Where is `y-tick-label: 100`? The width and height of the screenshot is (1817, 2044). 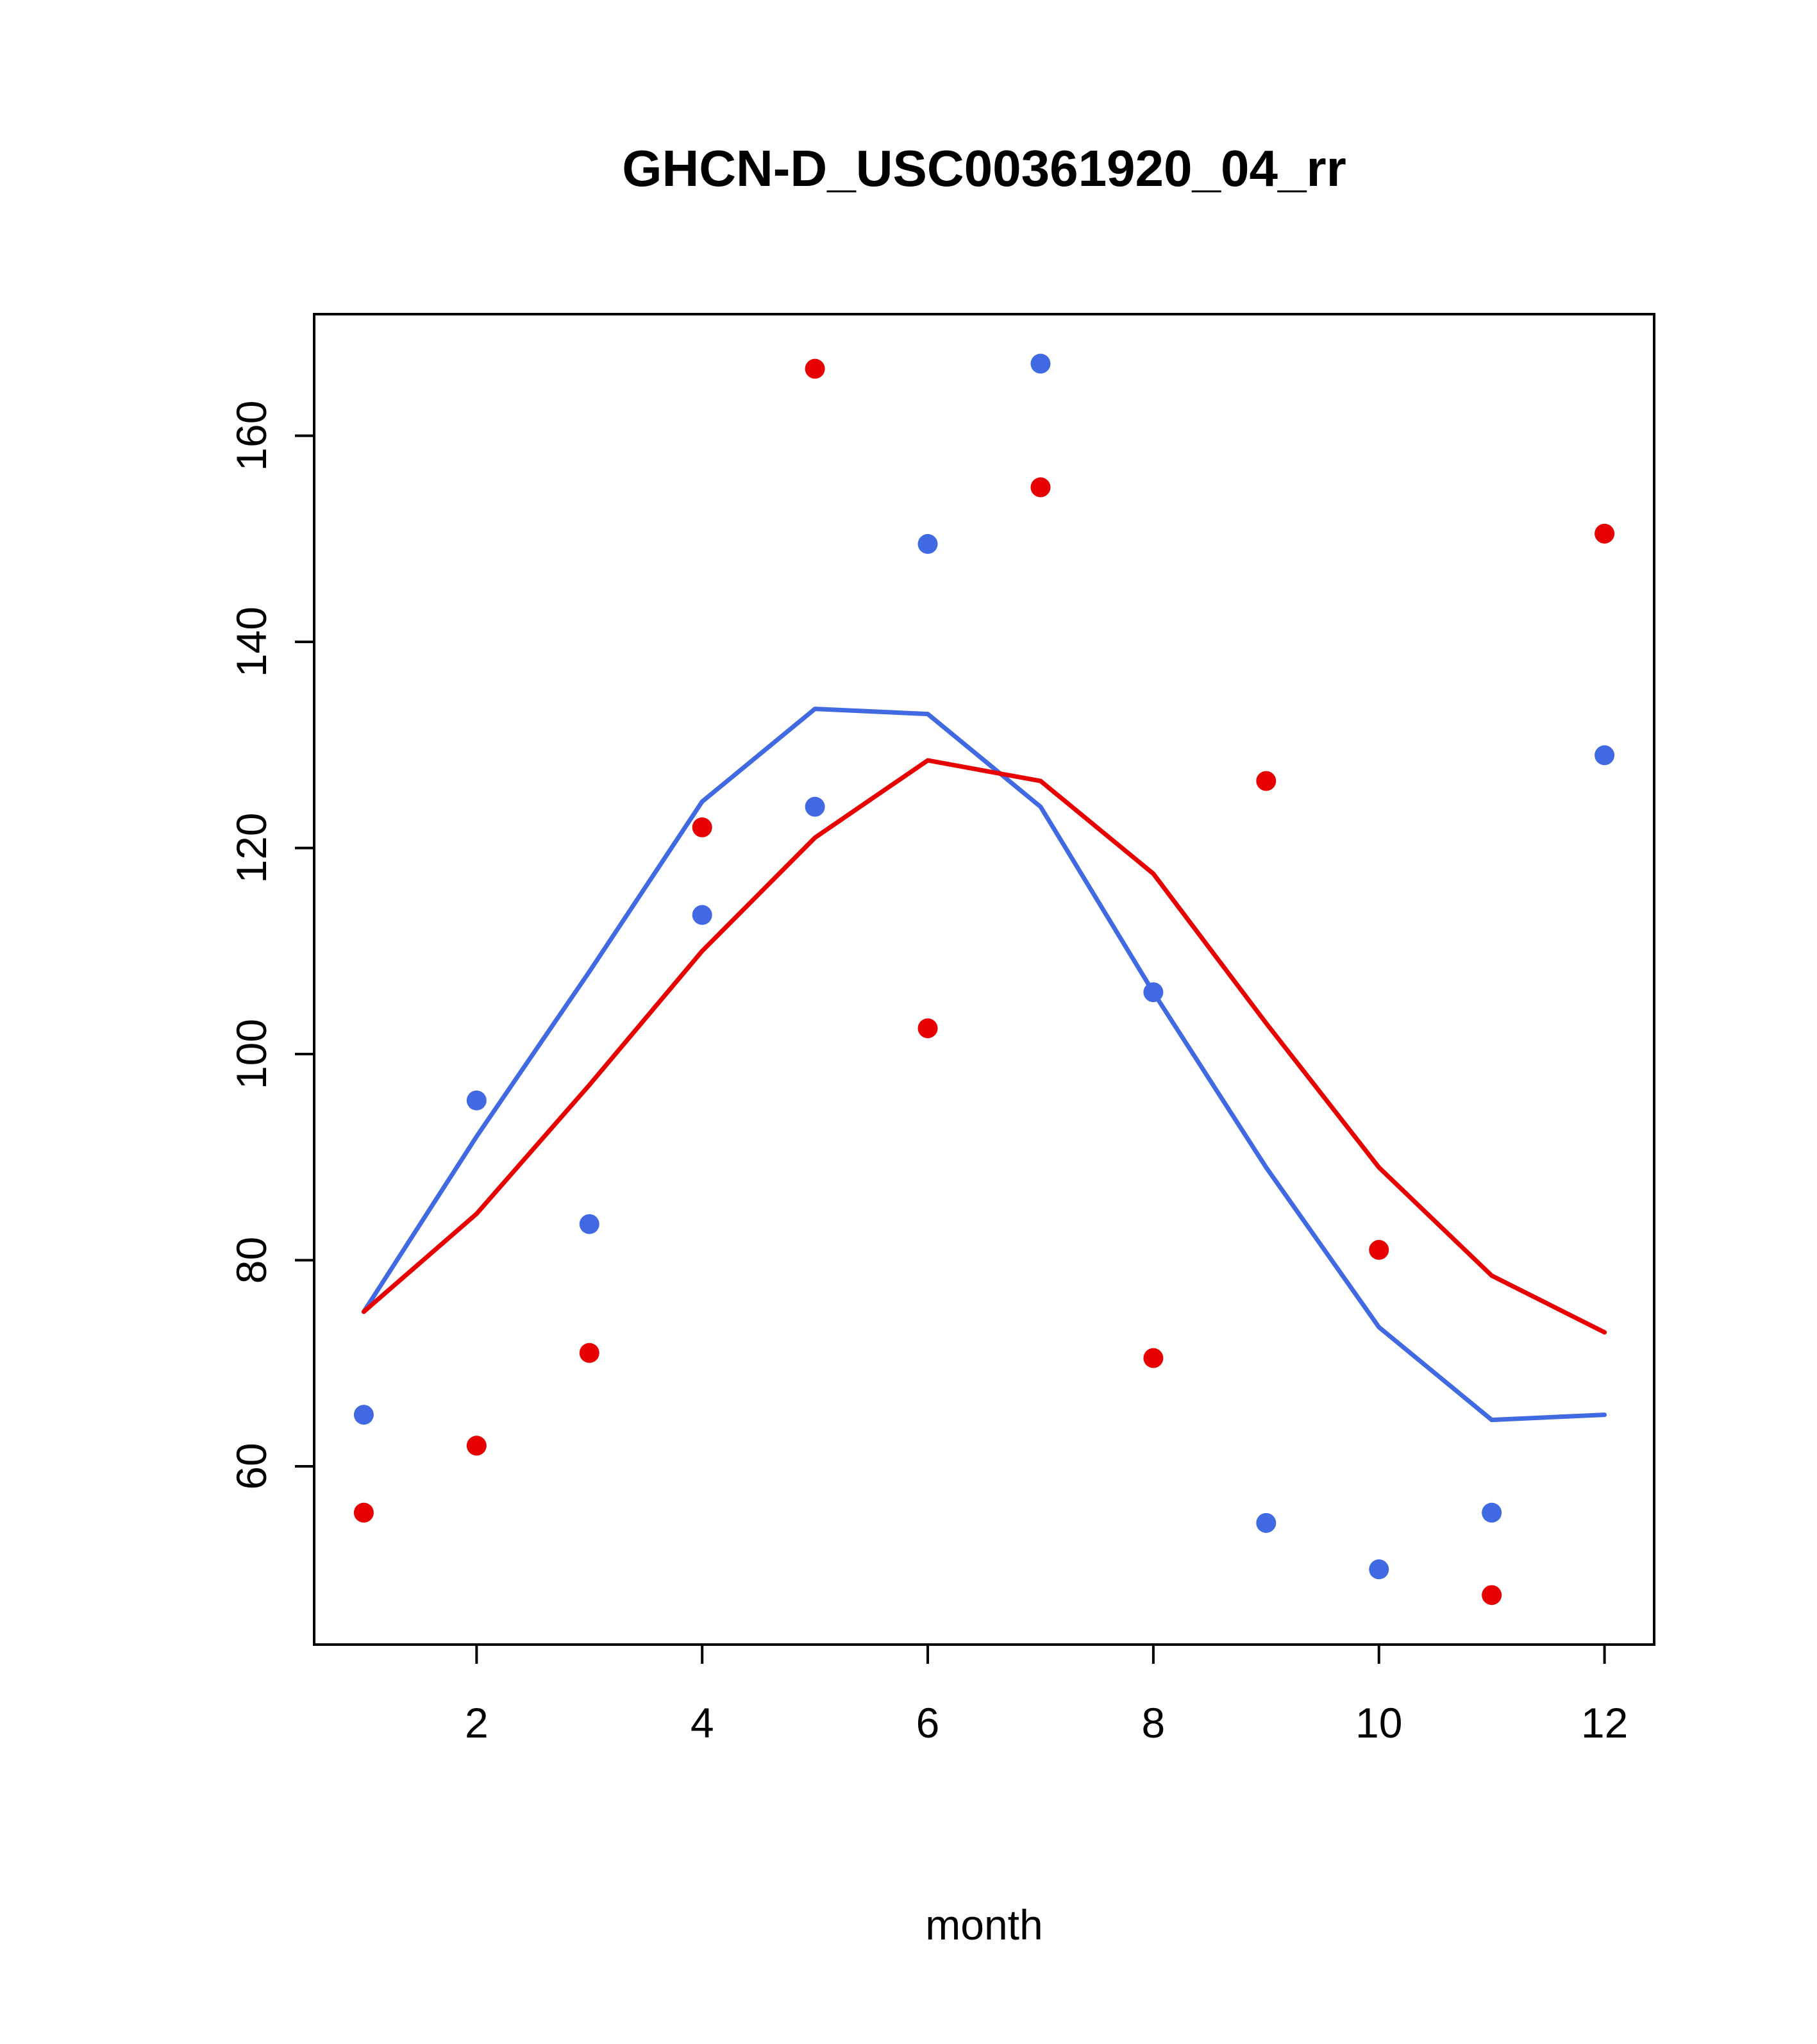 y-tick-label: 100 is located at coordinates (251, 1054).